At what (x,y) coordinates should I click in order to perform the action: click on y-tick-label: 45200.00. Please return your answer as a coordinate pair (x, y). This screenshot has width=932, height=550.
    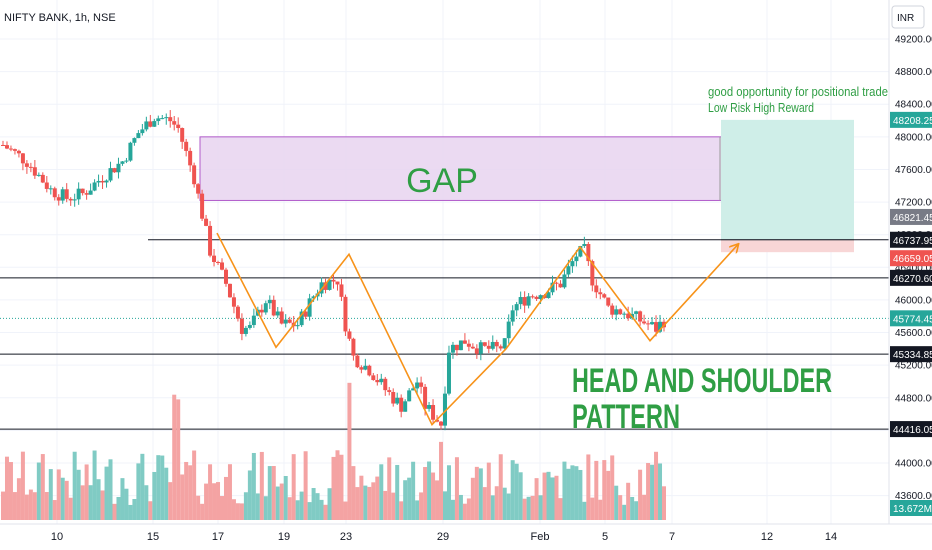
    Looking at the image, I should click on (913, 366).